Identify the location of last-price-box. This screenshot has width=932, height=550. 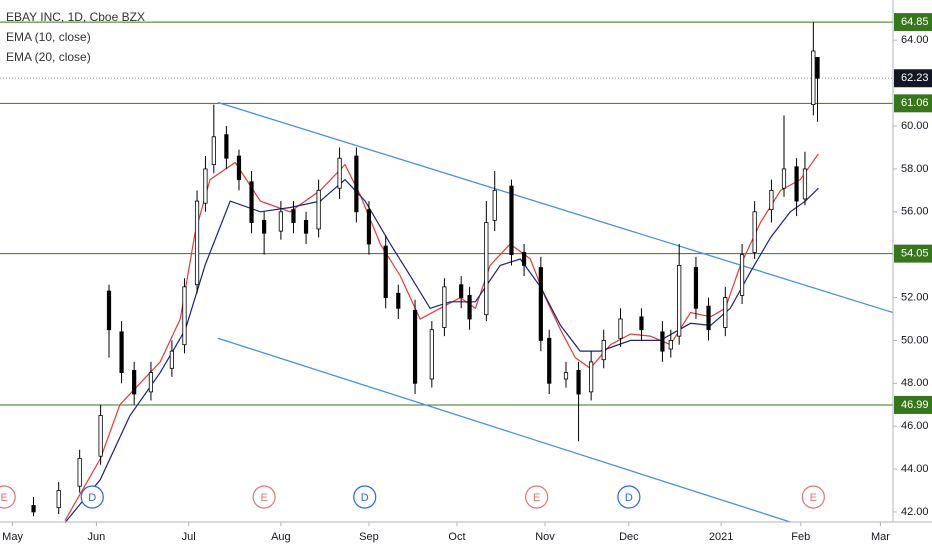
(913, 78).